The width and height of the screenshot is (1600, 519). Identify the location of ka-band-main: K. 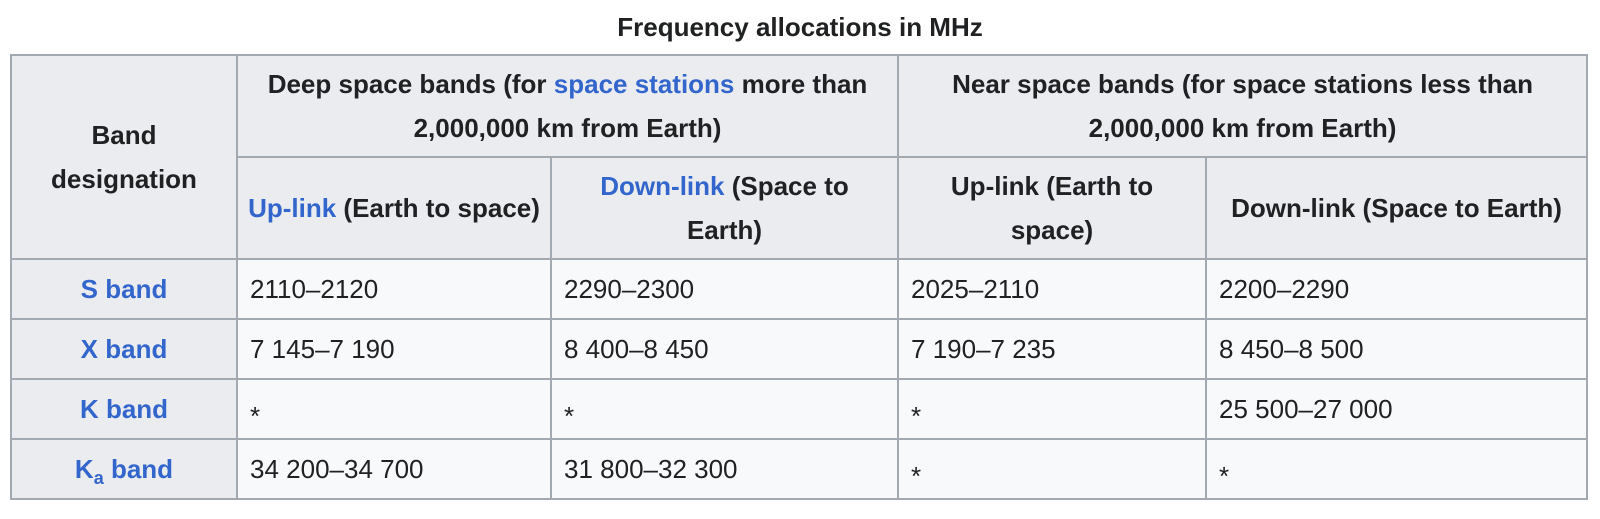
(84, 469).